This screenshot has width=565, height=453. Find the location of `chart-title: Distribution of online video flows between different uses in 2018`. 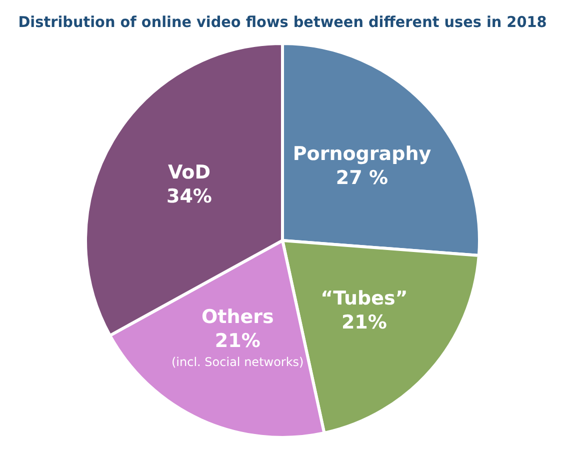

chart-title: Distribution of online video flows between different uses in 2018 is located at coordinates (282, 22).